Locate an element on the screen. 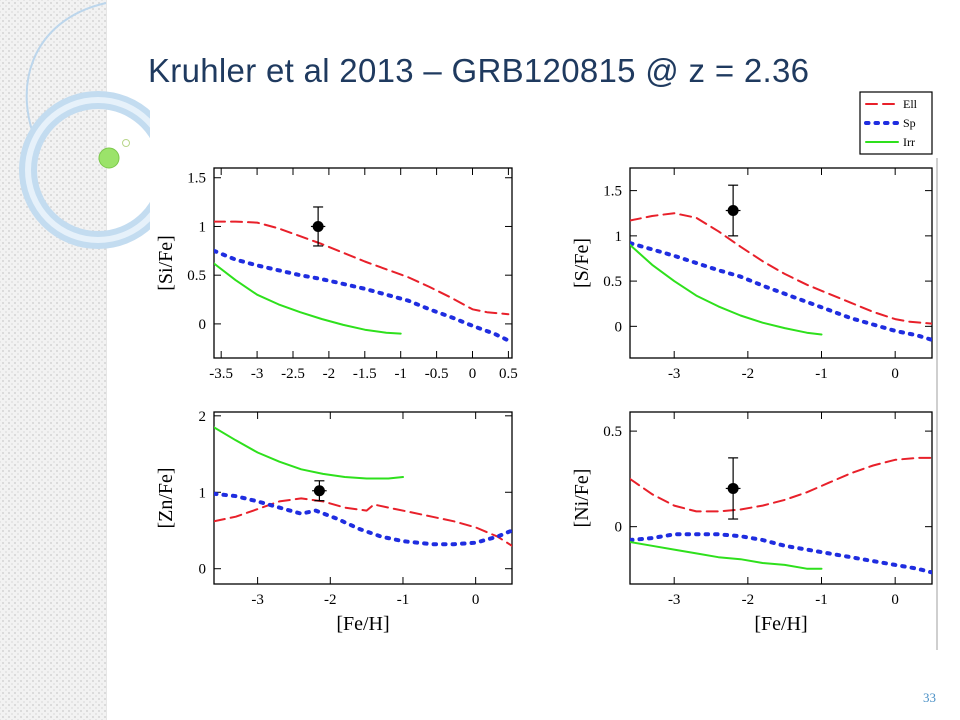 This screenshot has width=960, height=720. x-tick-label: -0.5 is located at coordinates (437, 374).